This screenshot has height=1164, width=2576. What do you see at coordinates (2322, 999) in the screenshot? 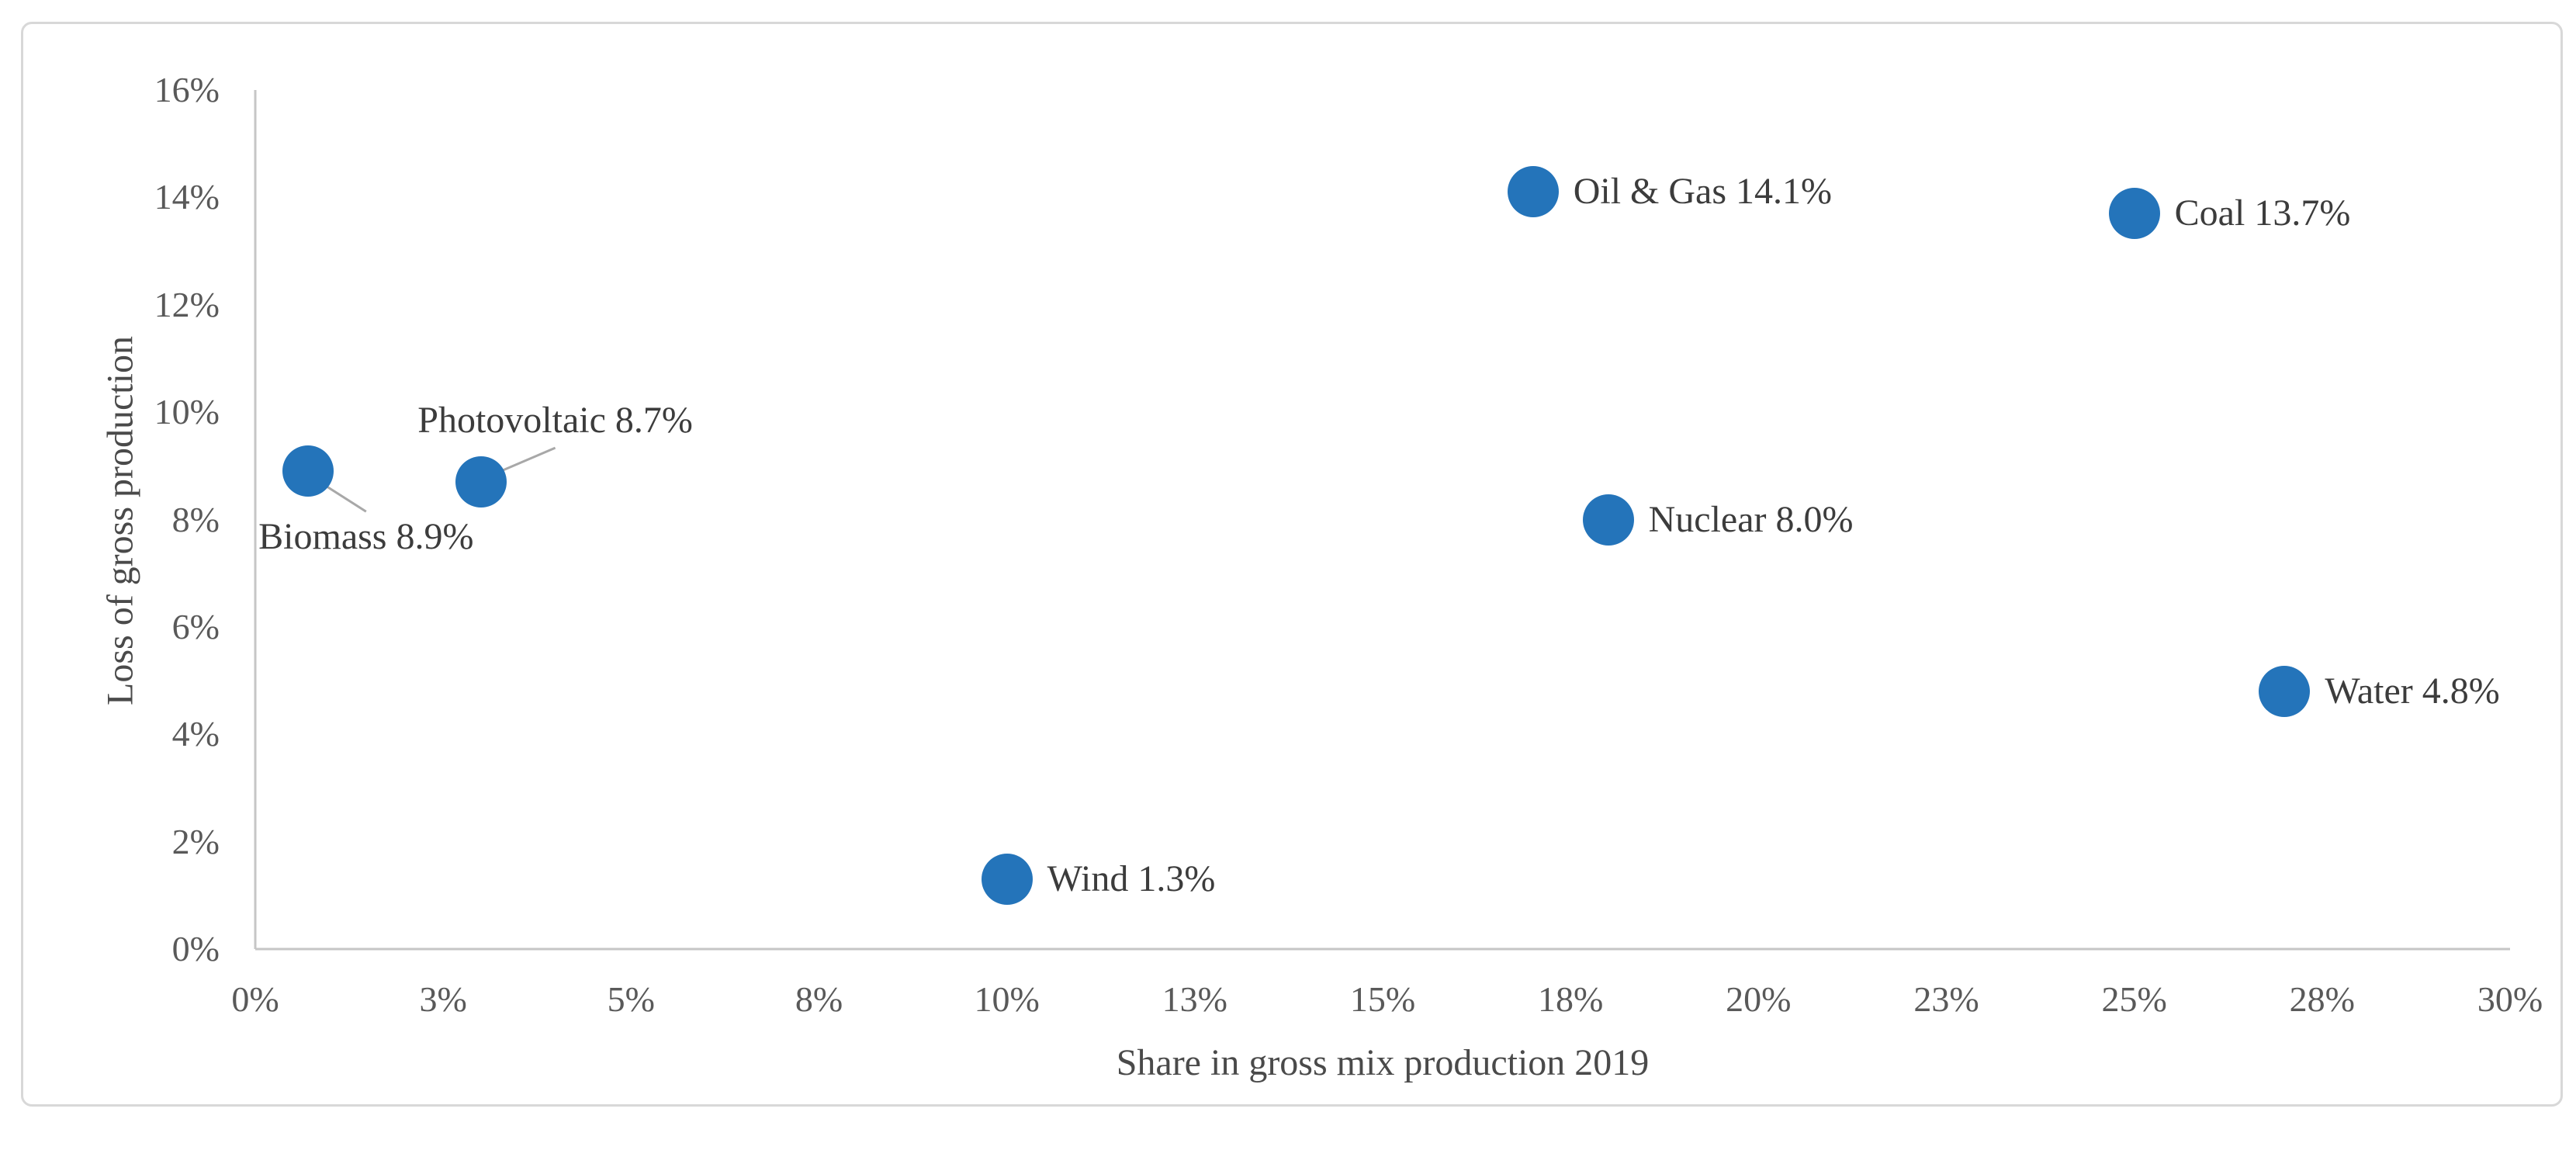
I see `x-tick-label-28: 28%` at bounding box center [2322, 999].